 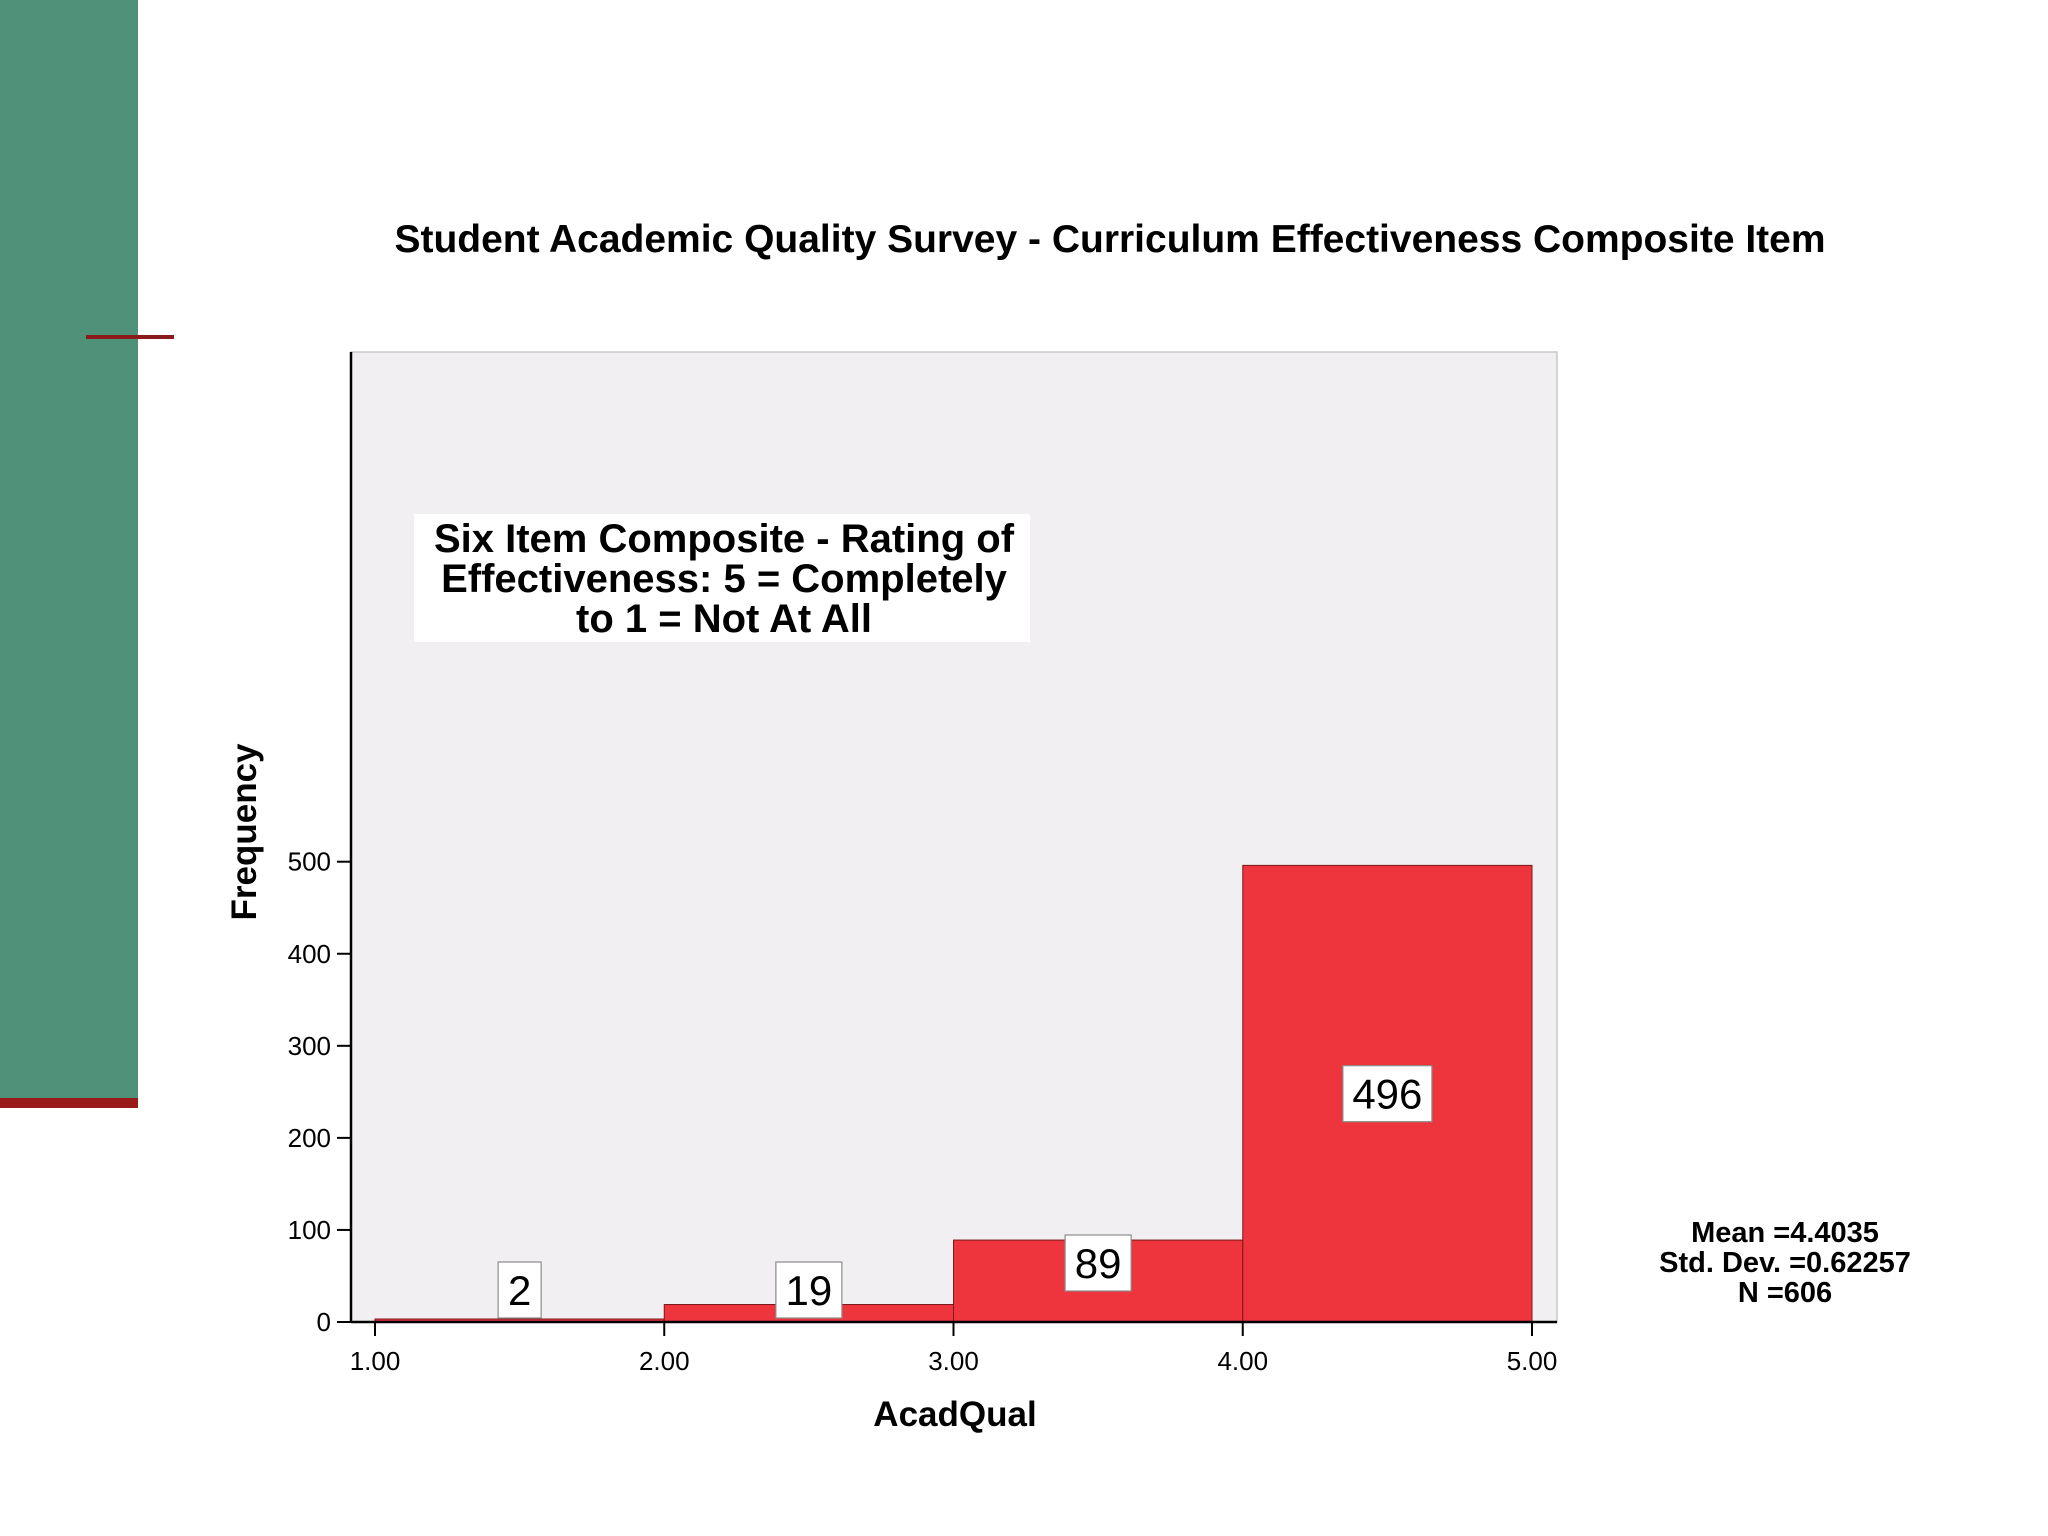 I want to click on stats-mean: Mean =4.4035, so click(x=1785, y=1233).